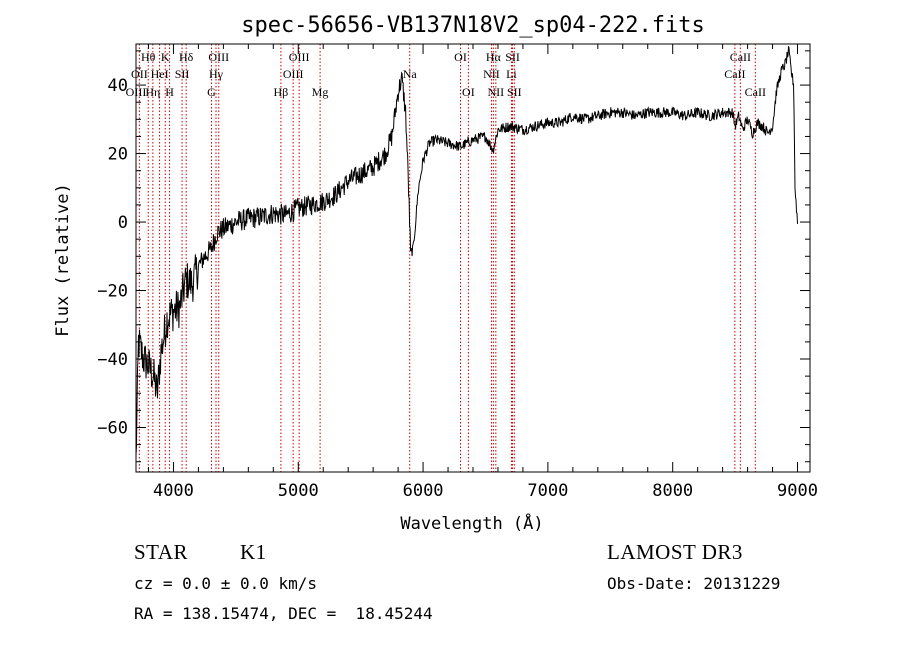 The width and height of the screenshot is (900, 649). Describe the element at coordinates (675, 552) in the screenshot. I see `survey-name: LAMOST DR3` at that location.